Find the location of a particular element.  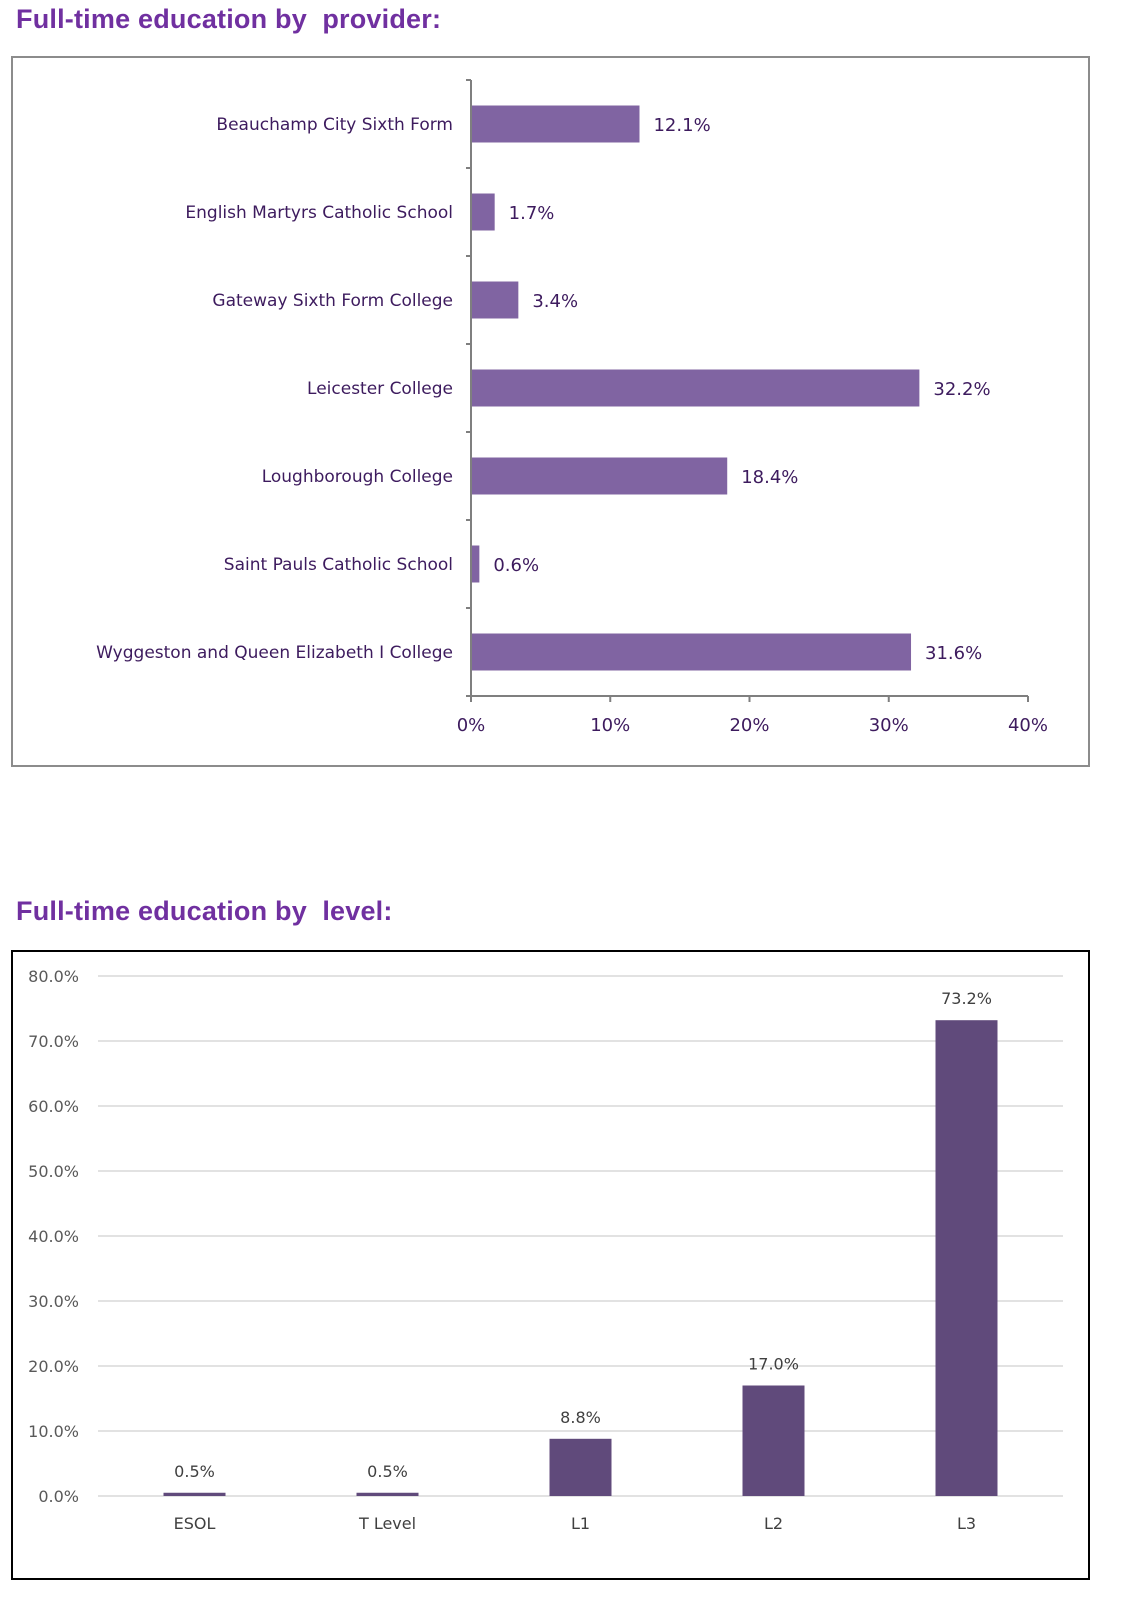

provider-category-label: Leicester College is located at coordinates (380, 389).